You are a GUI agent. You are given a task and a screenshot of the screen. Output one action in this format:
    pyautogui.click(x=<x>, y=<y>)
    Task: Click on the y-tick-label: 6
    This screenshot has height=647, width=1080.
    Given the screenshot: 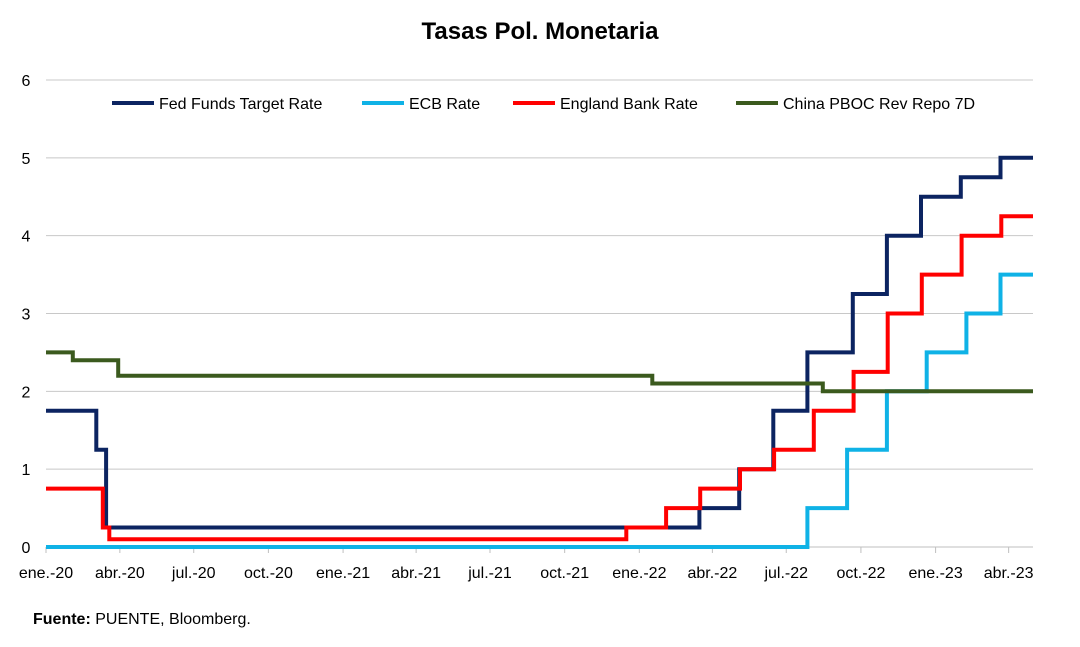 What is the action you would take?
    pyautogui.click(x=26, y=81)
    